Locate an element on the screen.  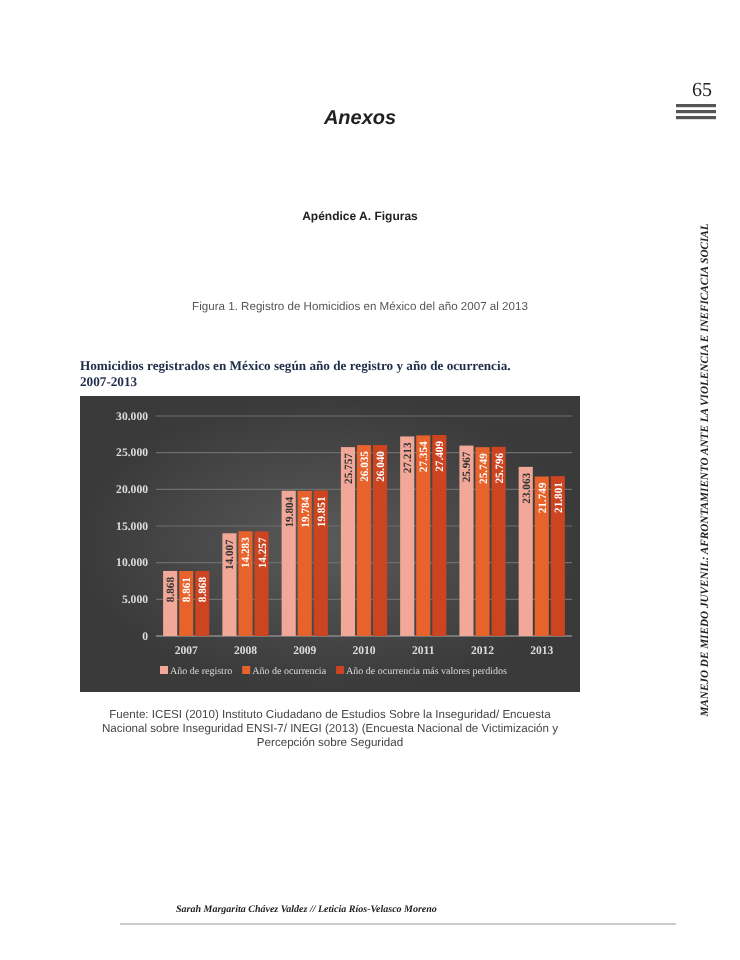
text: Anexos is located at coordinates (359, 119).